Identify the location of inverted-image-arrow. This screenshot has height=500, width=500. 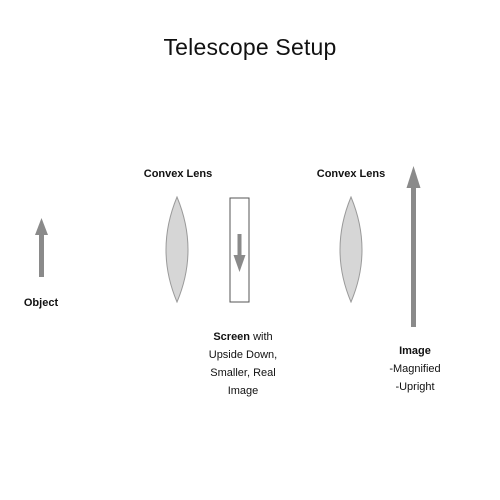
(239, 253).